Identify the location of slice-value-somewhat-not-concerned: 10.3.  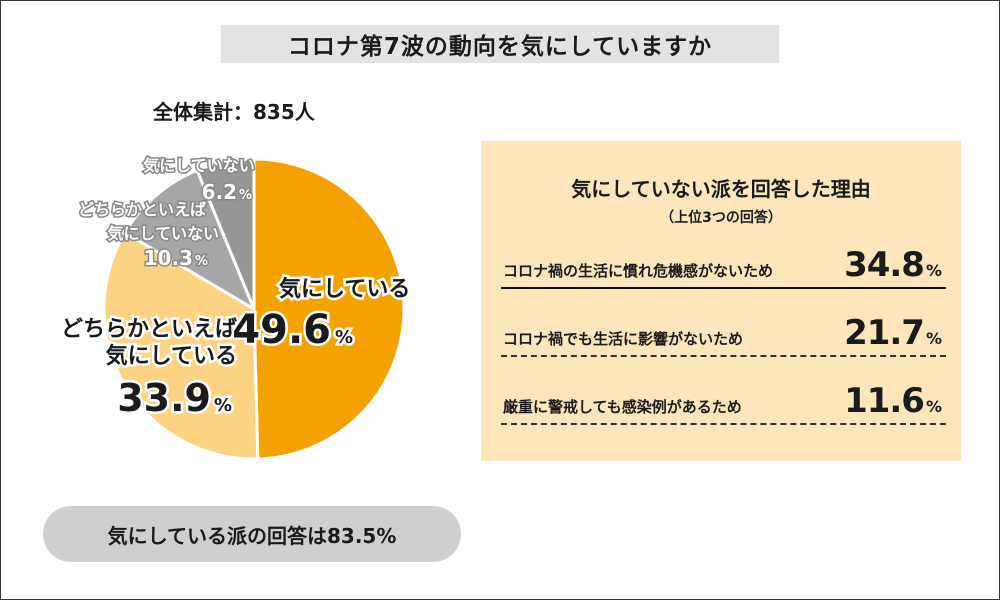
(168, 258).